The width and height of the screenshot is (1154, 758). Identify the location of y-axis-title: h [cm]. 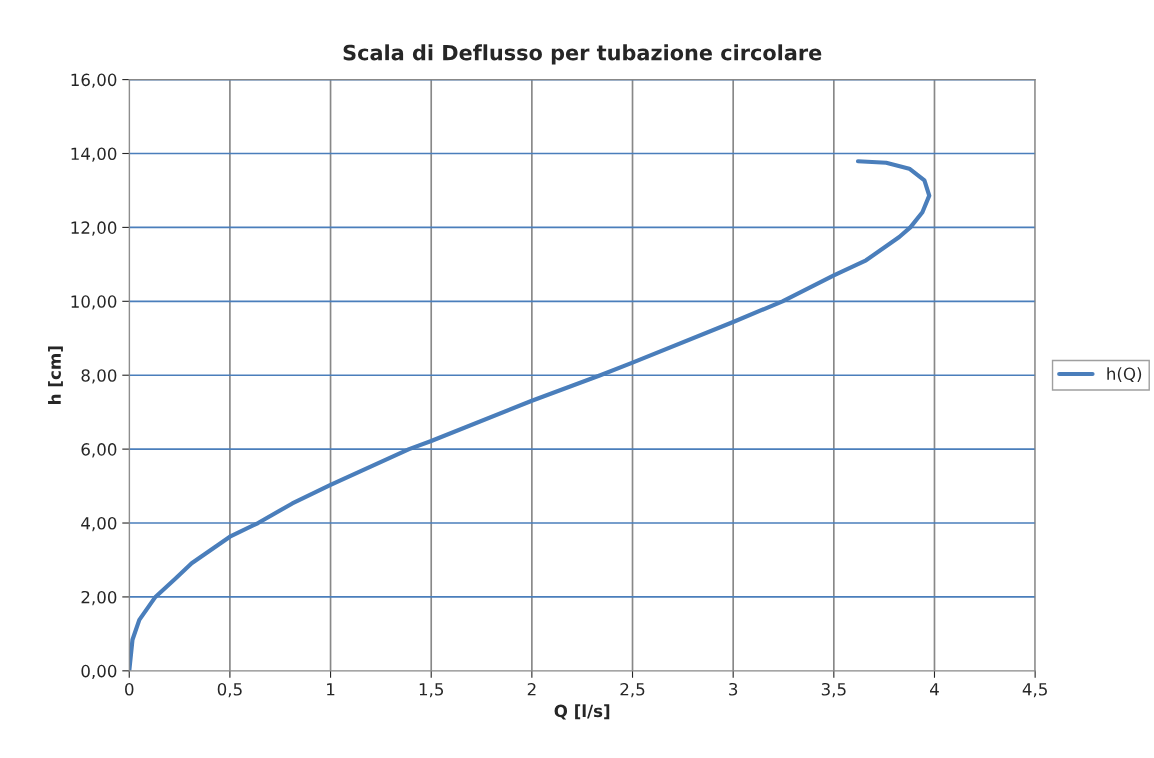
(55, 375).